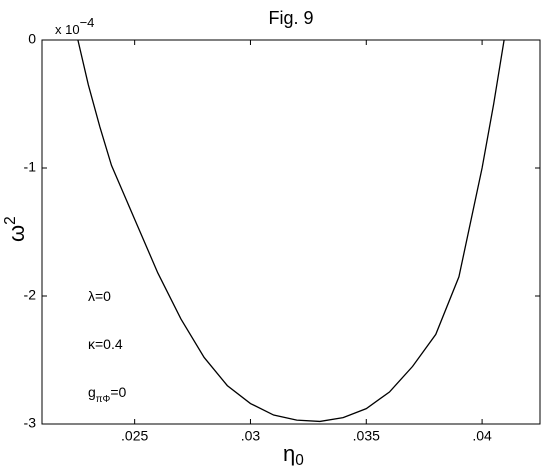 The image size is (545, 470). What do you see at coordinates (30, 295) in the screenshot?
I see `y-tick-label: -2` at bounding box center [30, 295].